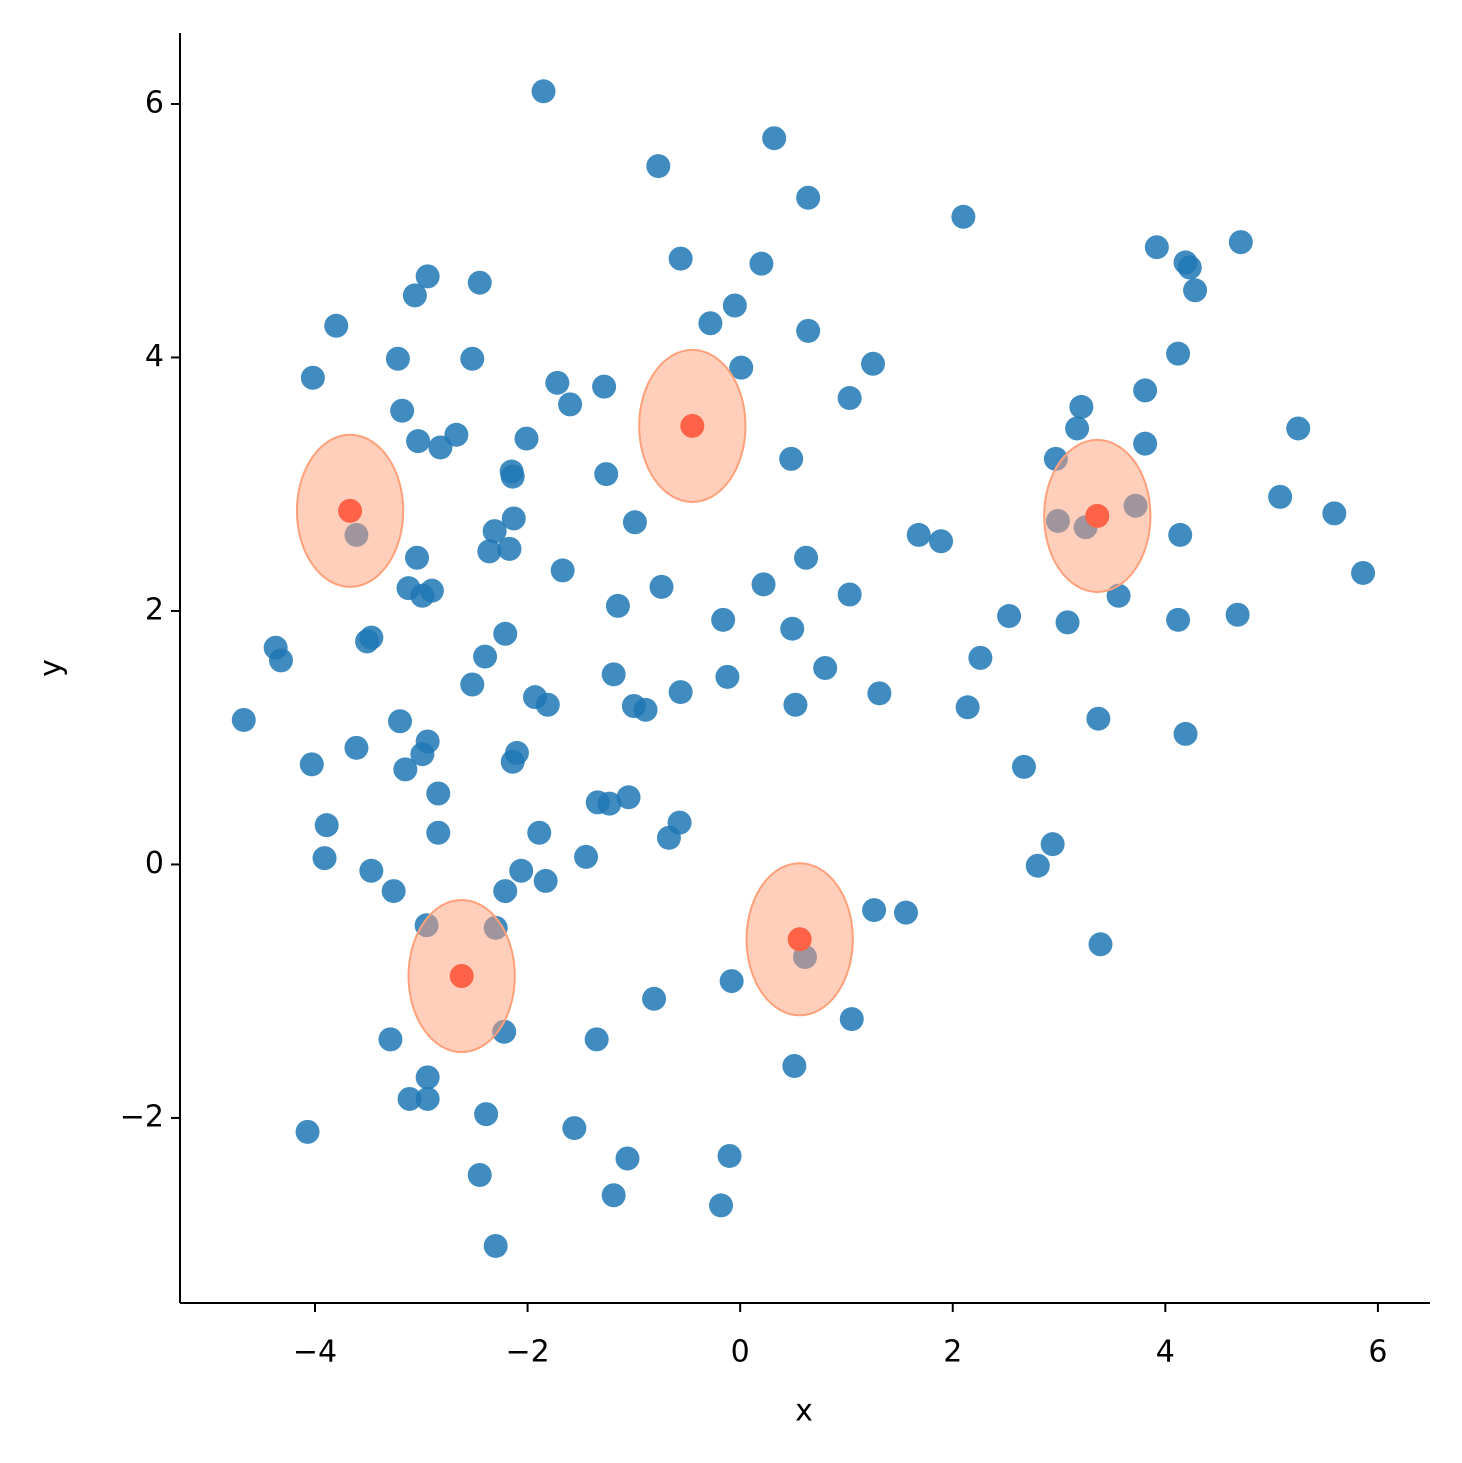 The image size is (1462, 1463). I want to click on y-tick-label: 0, so click(154, 863).